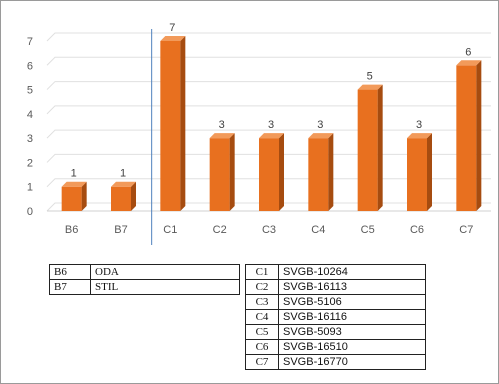 This screenshot has width=499, height=384. What do you see at coordinates (30, 188) in the screenshot?
I see `y-tick-label: 1` at bounding box center [30, 188].